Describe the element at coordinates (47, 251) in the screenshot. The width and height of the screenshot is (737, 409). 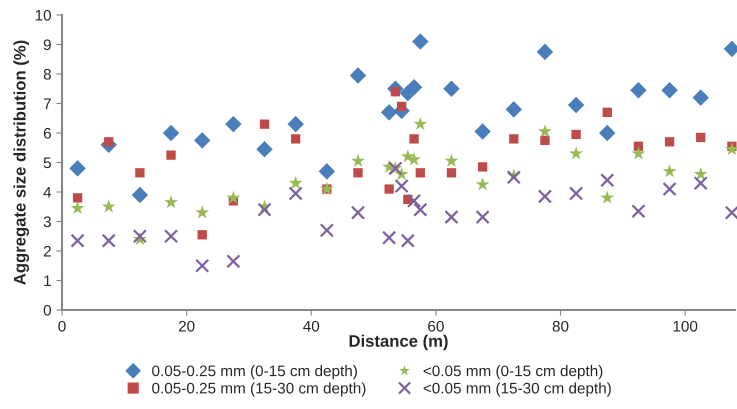
I see `y-tick-label: 2` at that location.